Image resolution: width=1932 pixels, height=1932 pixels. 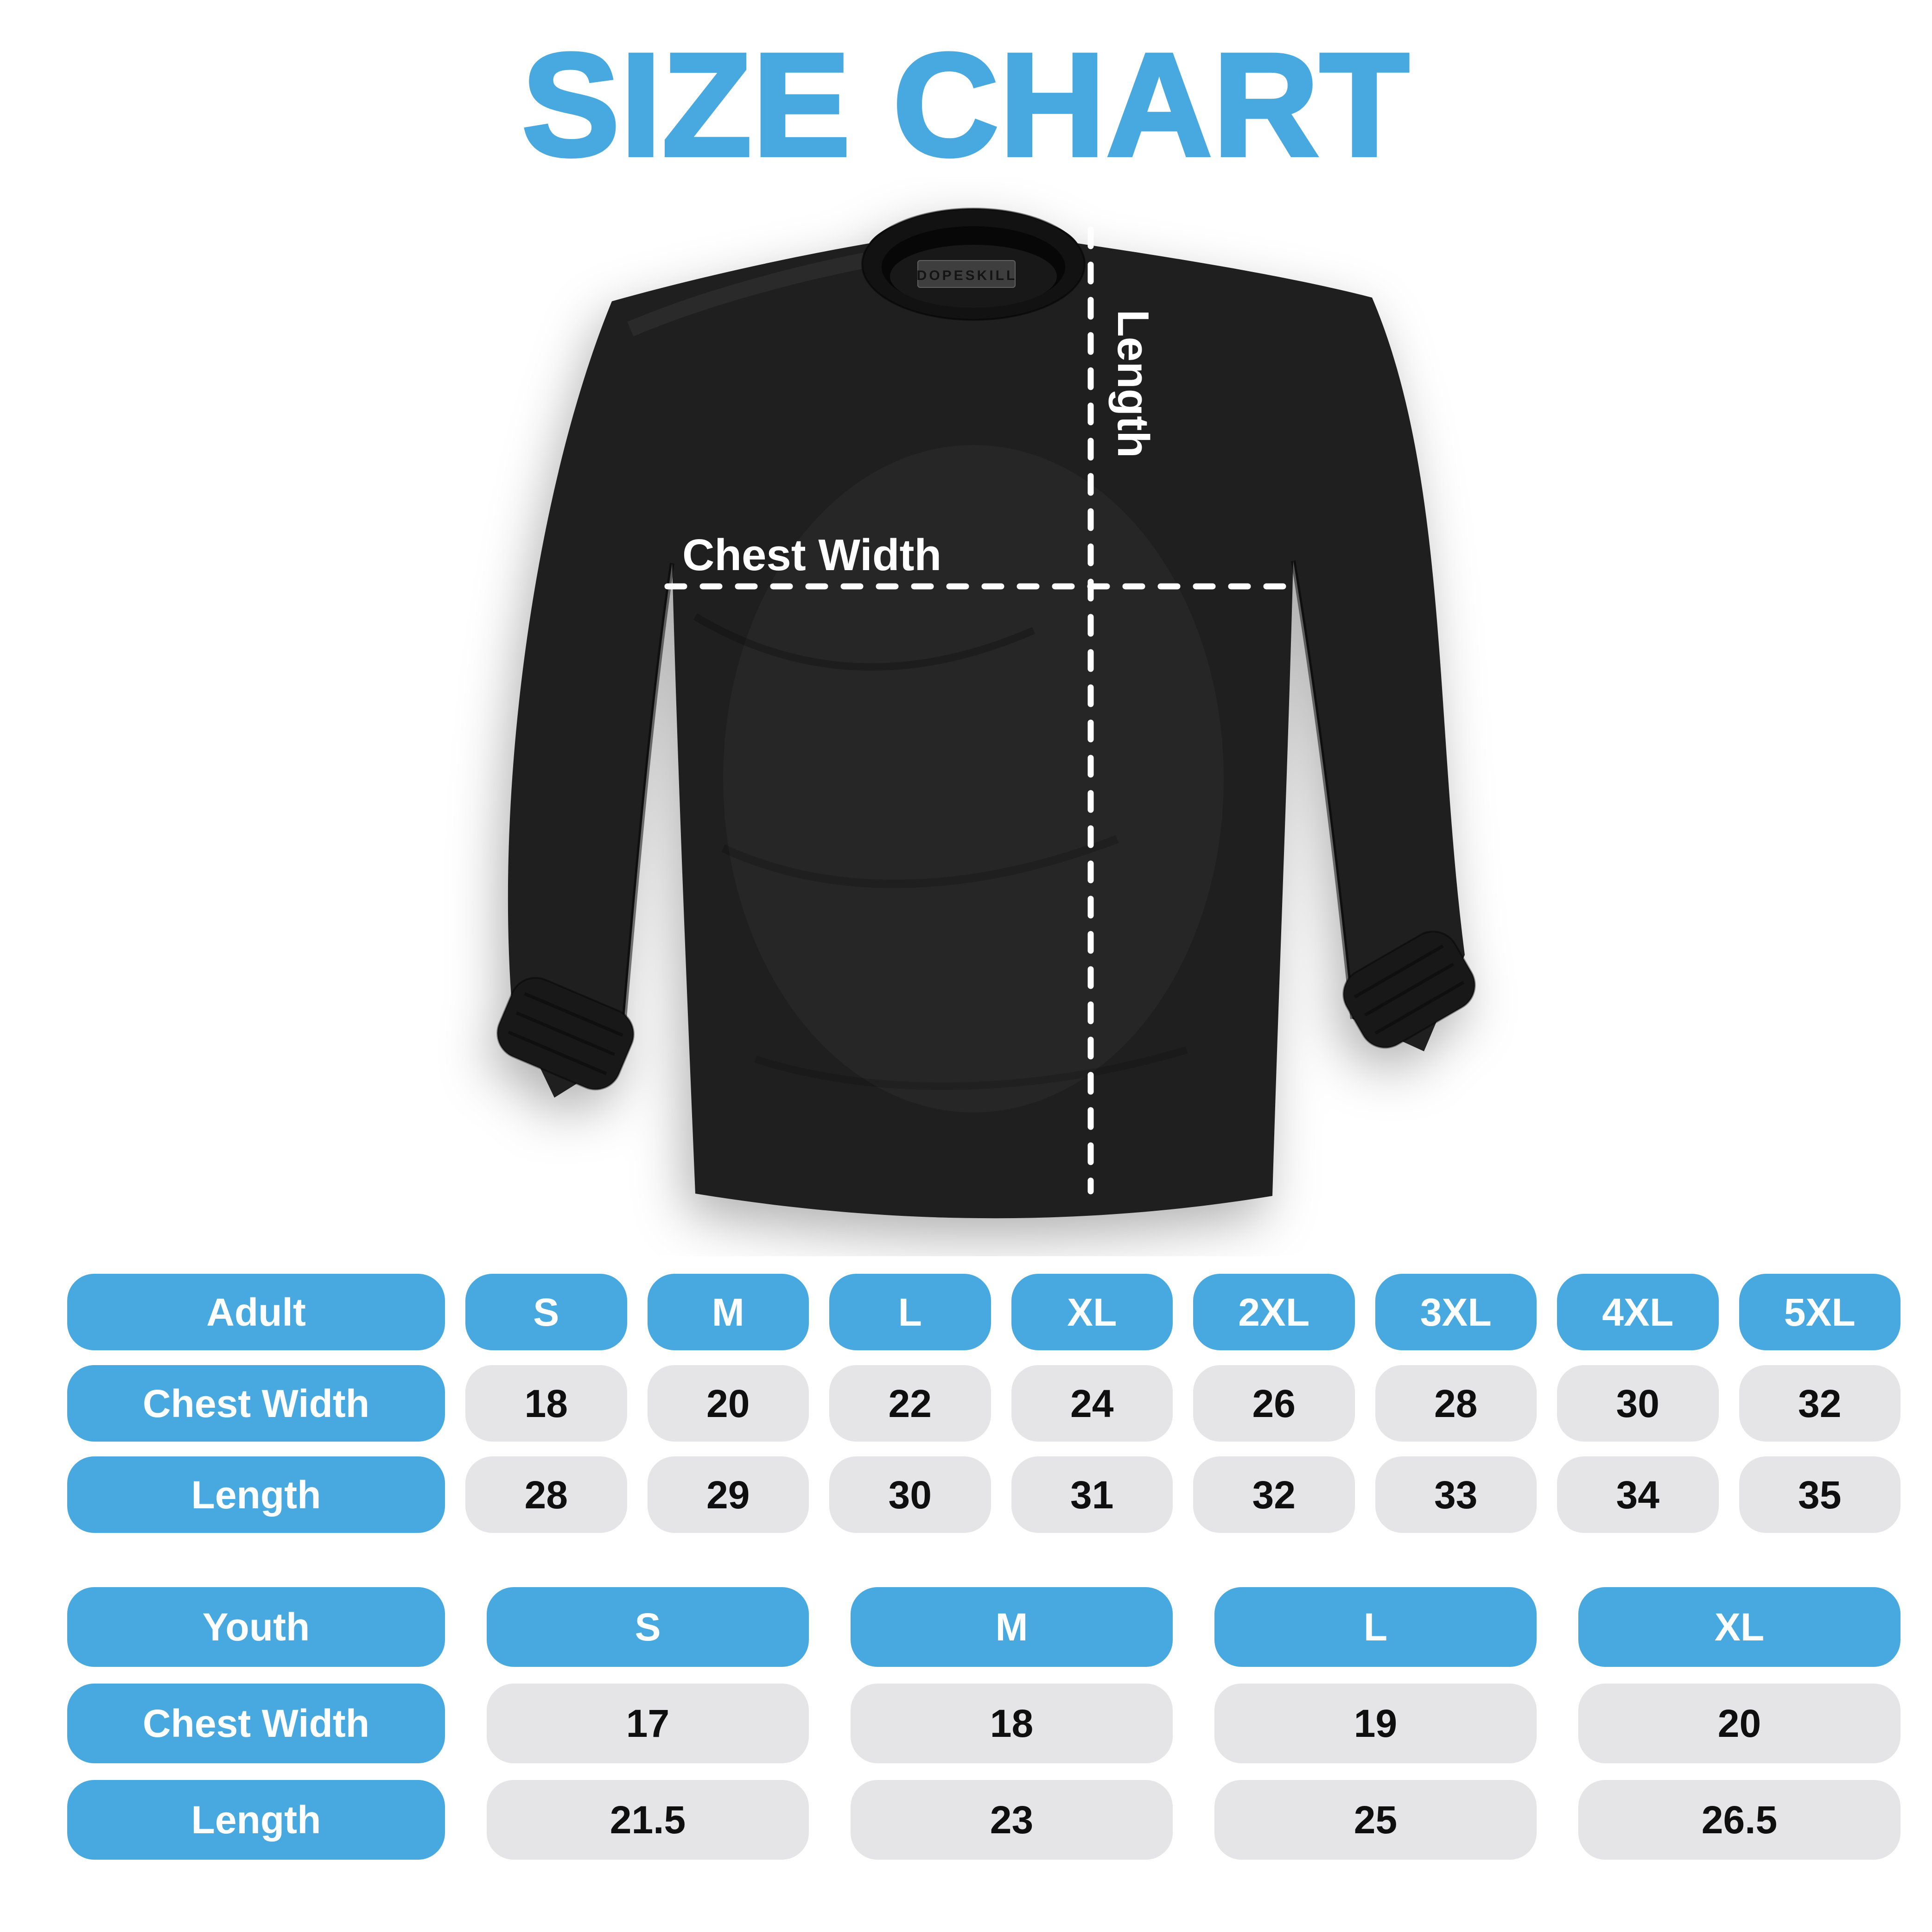 What do you see at coordinates (1133, 384) in the screenshot?
I see `length-label: Length` at bounding box center [1133, 384].